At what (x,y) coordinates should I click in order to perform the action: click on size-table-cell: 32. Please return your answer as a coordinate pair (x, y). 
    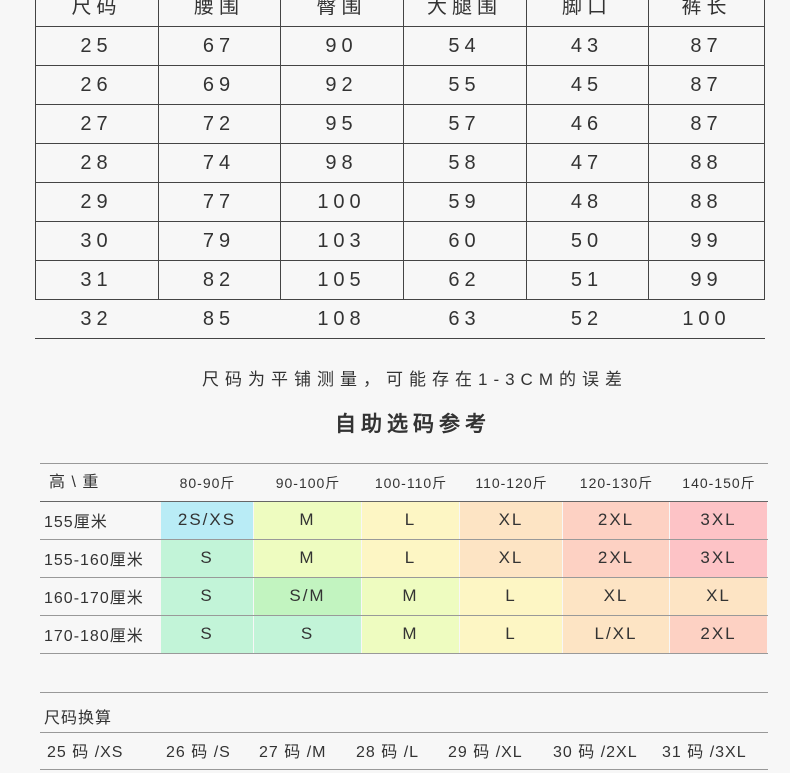
    Looking at the image, I should click on (96, 319).